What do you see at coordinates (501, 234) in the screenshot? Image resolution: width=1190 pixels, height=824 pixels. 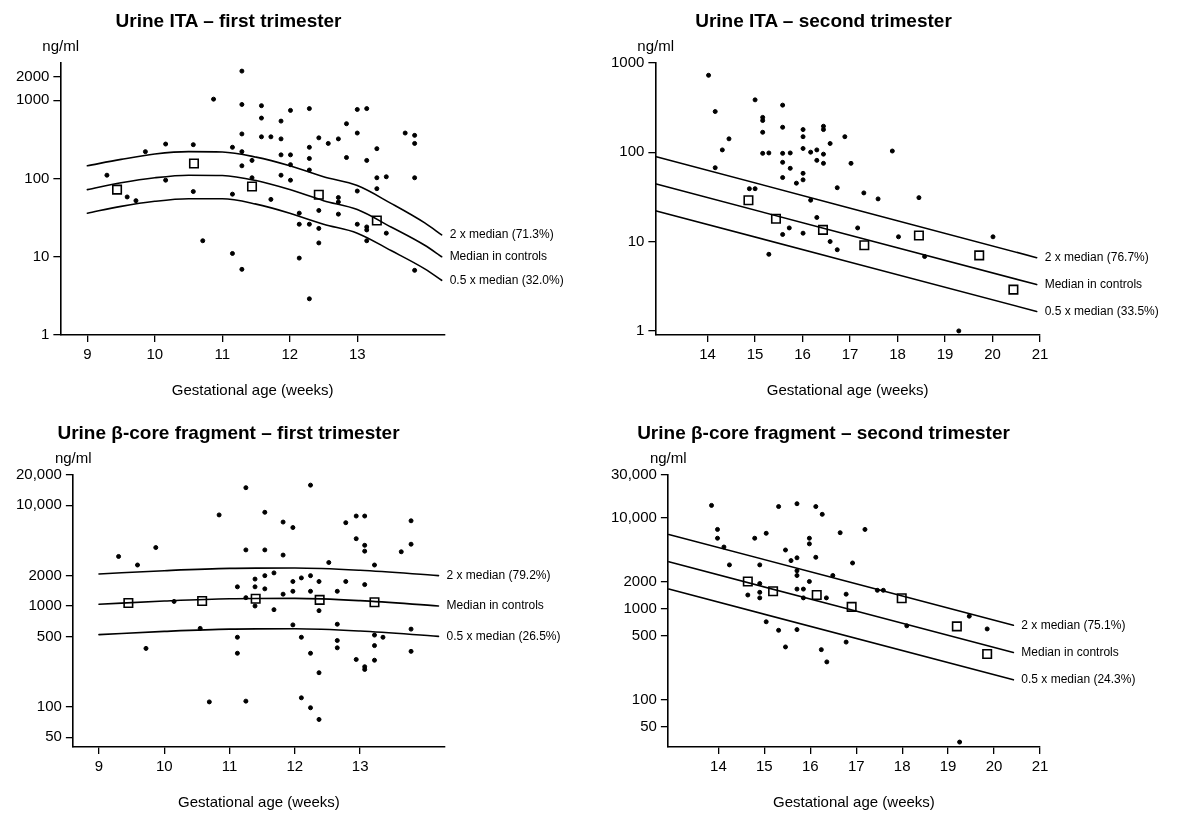 I see `series-label: 2 x median (71.3%)` at bounding box center [501, 234].